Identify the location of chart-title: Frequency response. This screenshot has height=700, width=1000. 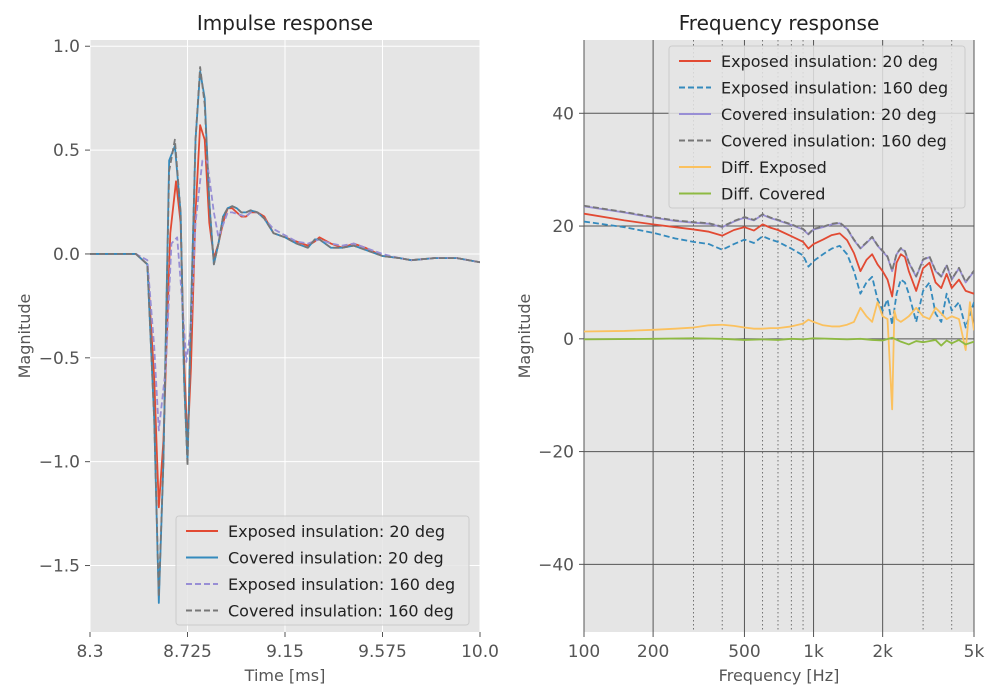
(779, 23).